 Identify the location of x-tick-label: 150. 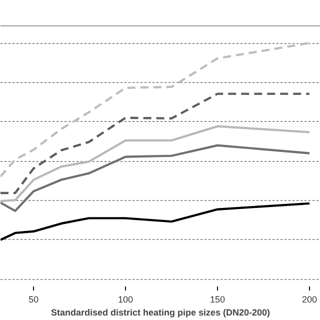
(218, 299).